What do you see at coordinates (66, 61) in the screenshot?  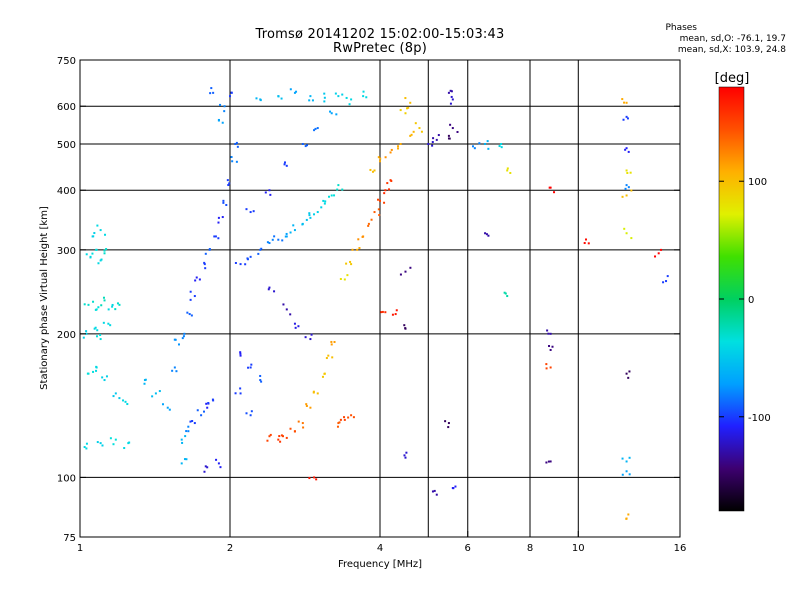 I see `y-tick-label: 750` at bounding box center [66, 61].